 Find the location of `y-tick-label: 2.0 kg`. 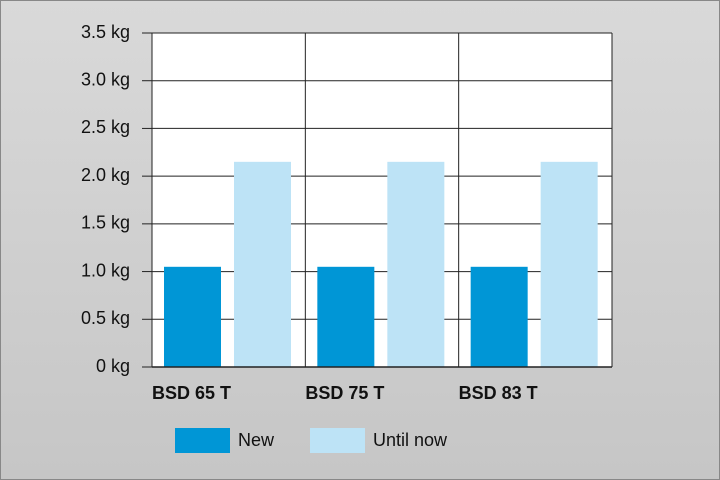

y-tick-label: 2.0 kg is located at coordinates (105, 175).